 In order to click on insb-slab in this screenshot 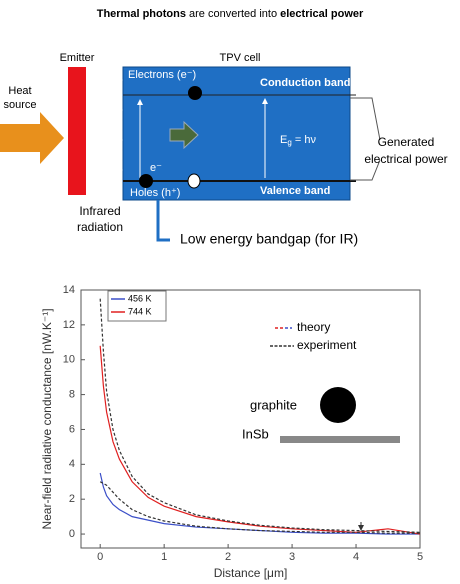, I will do `click(340, 439)`.